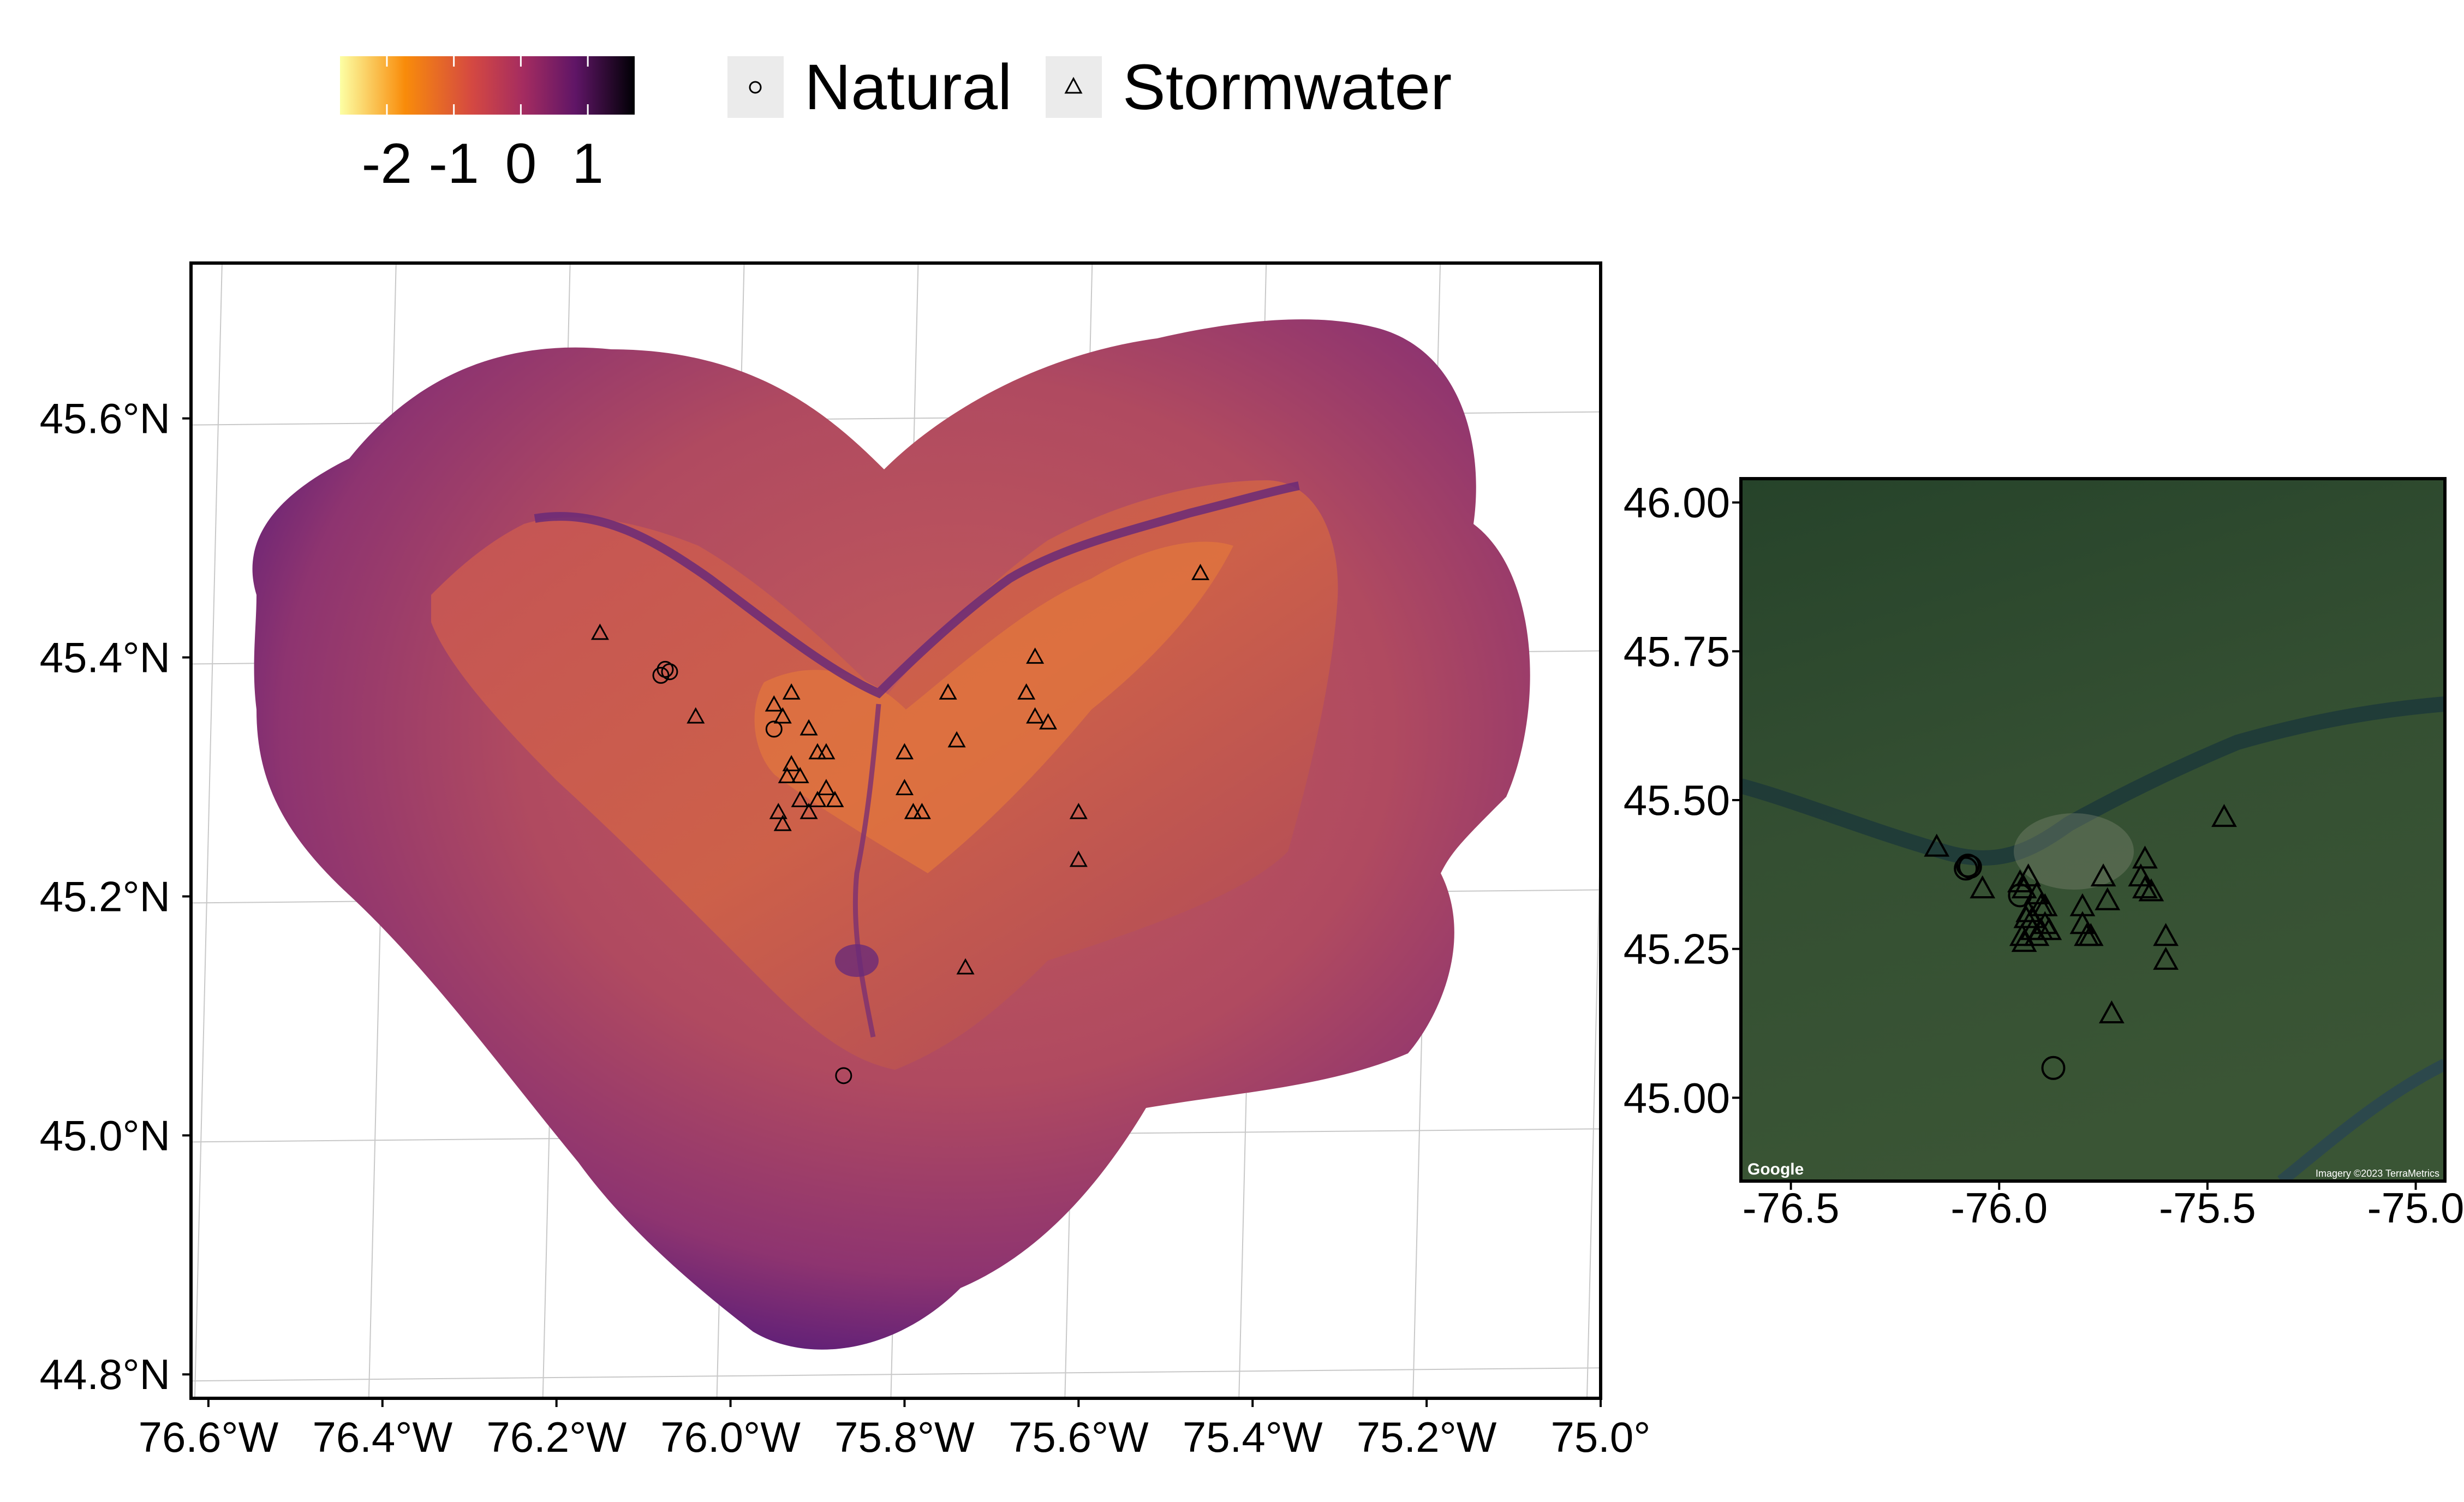 This screenshot has height=1502, width=2464. What do you see at coordinates (2093, 781) in the screenshot?
I see `inset-river` at bounding box center [2093, 781].